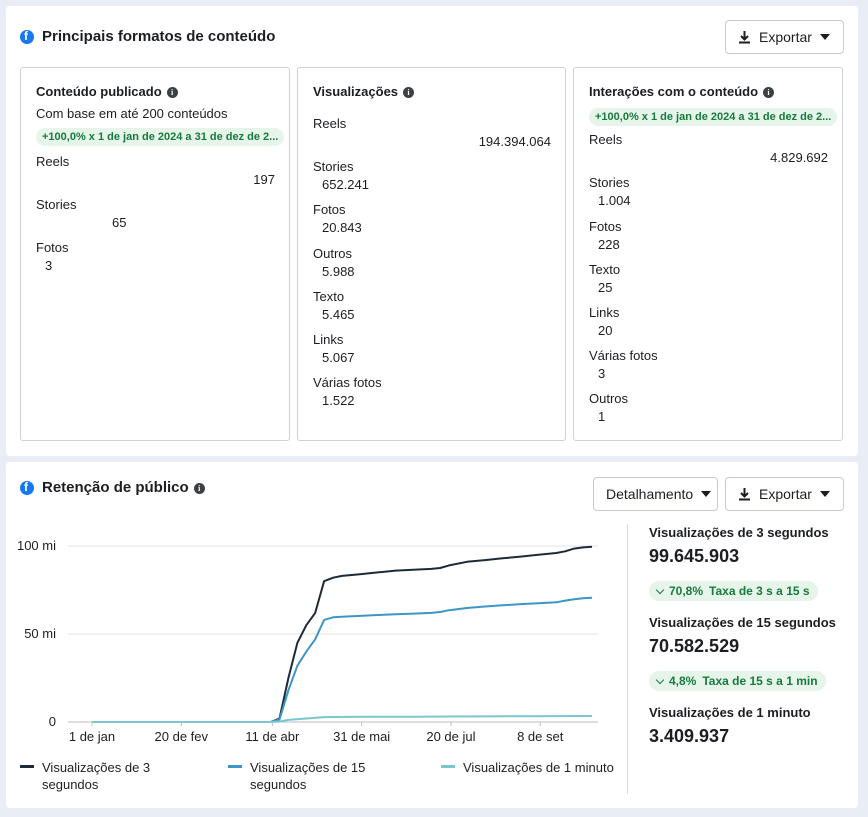  Describe the element at coordinates (602, 416) in the screenshot. I see `row-value: 1` at that location.